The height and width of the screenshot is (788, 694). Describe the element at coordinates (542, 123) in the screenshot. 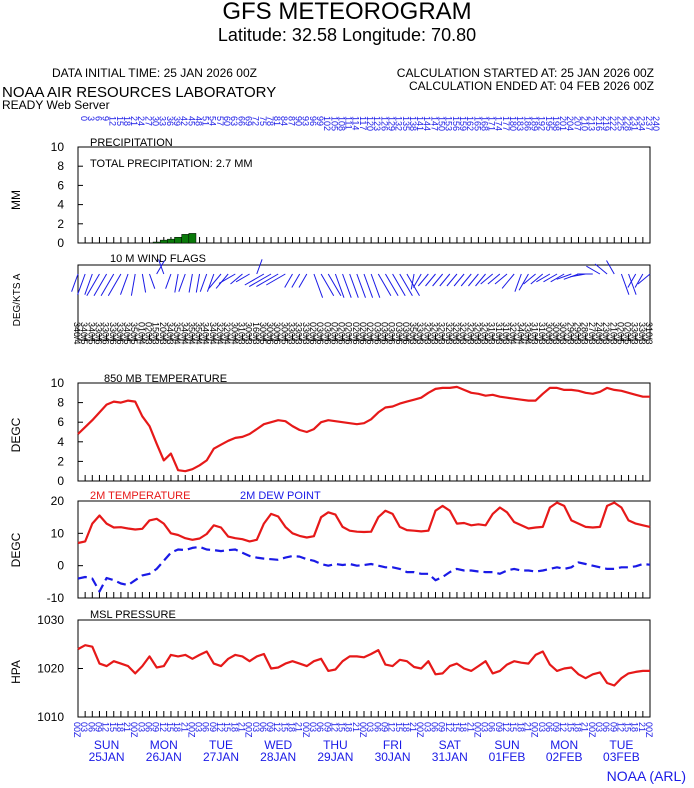

I see `hour-label: 192` at that location.